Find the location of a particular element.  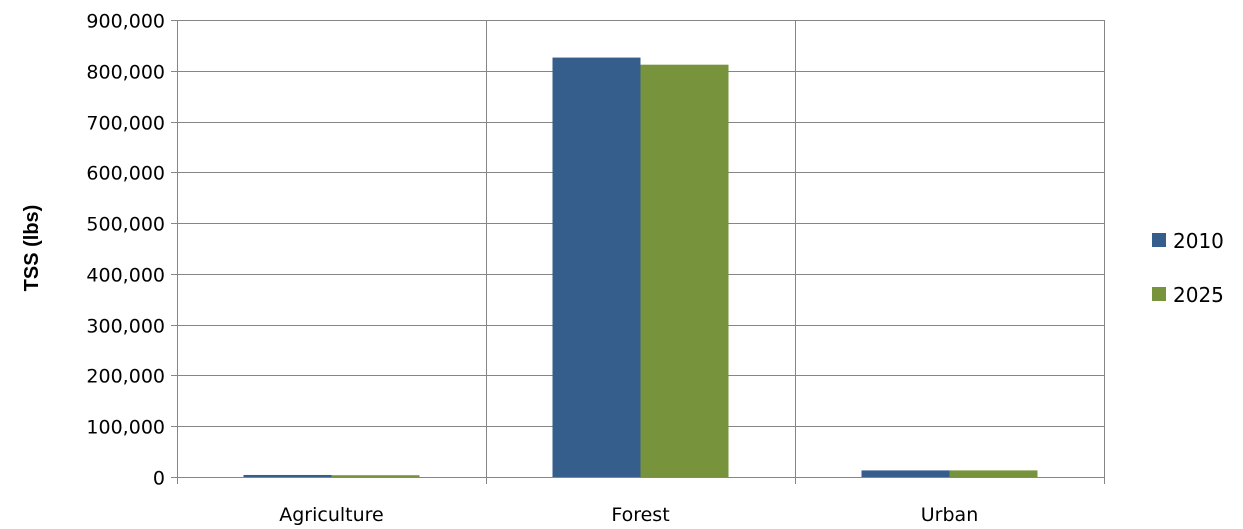

y-tick-label: 700,000 is located at coordinates (125, 124).